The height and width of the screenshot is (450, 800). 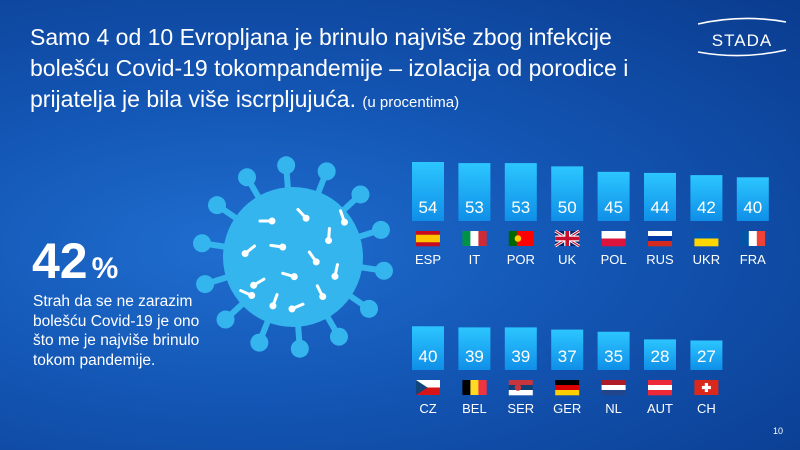 What do you see at coordinates (105, 268) in the screenshot?
I see `highlight-unit: %` at bounding box center [105, 268].